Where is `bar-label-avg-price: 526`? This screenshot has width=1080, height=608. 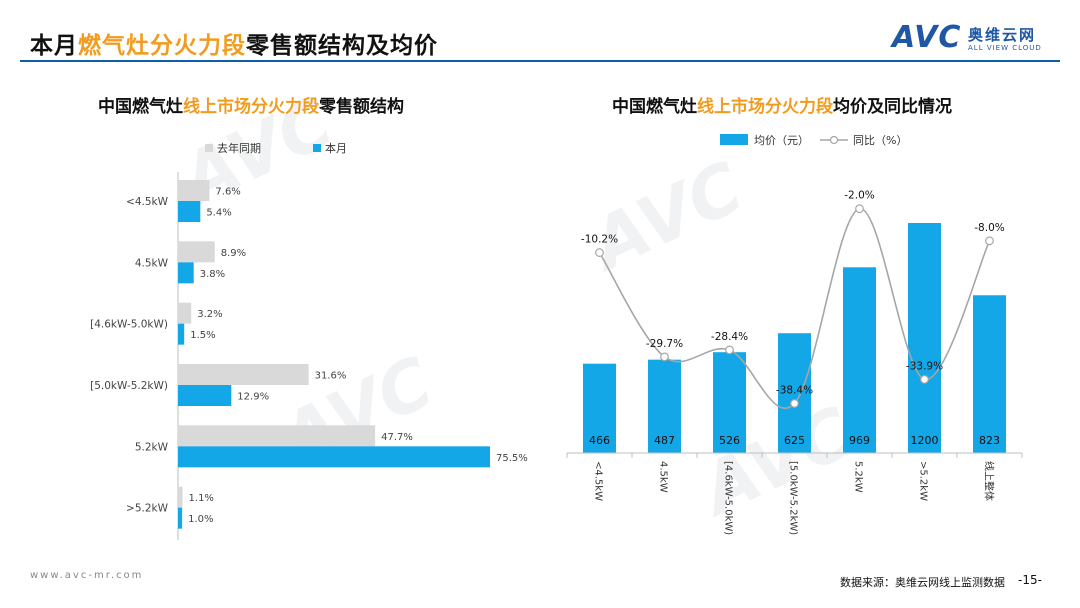
bar-label-avg-price: 526 is located at coordinates (729, 440).